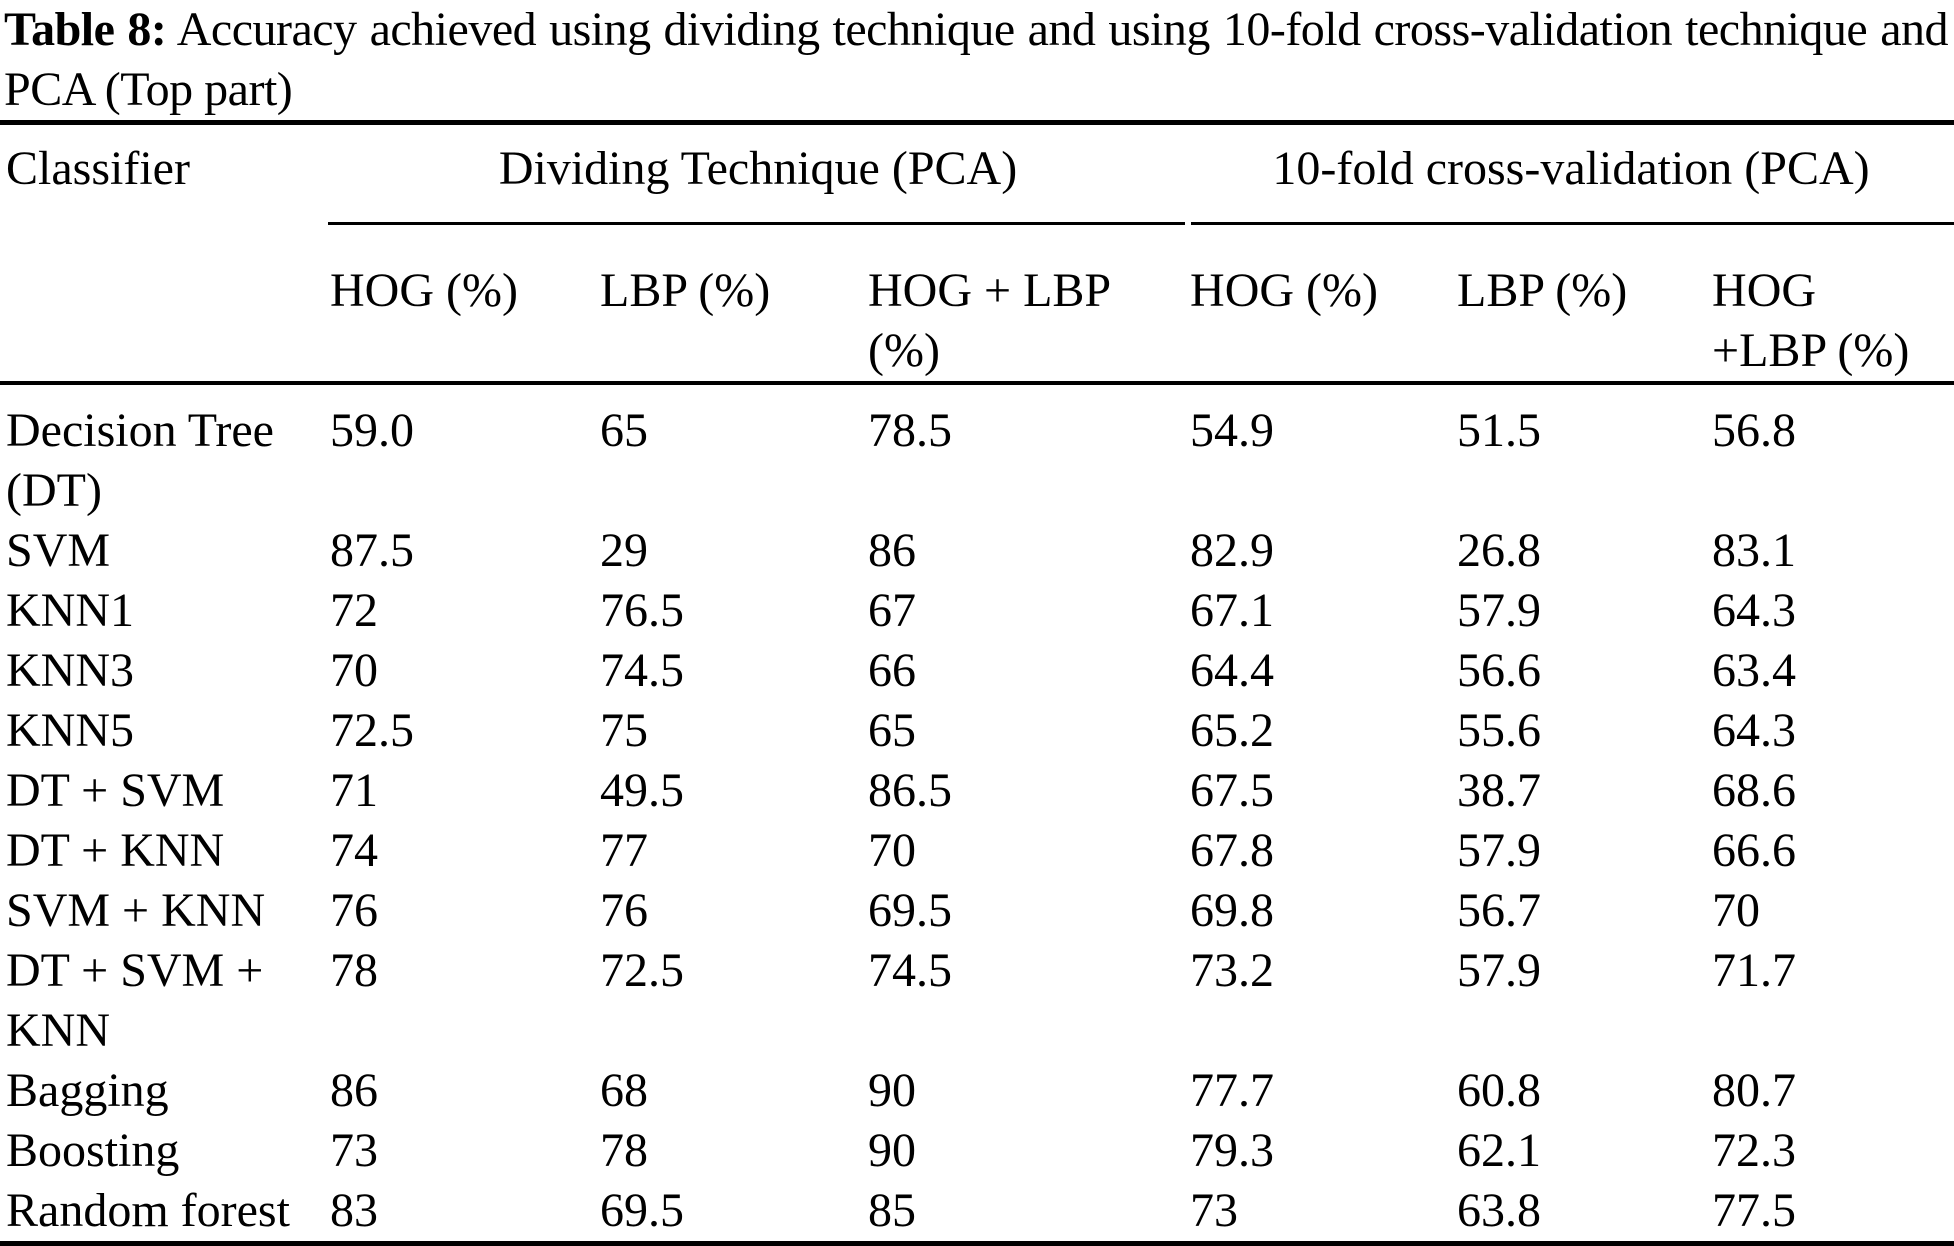 Image resolution: width=1954 pixels, height=1246 pixels. I want to click on accuracy-value-cell: 56.6, so click(1499, 670).